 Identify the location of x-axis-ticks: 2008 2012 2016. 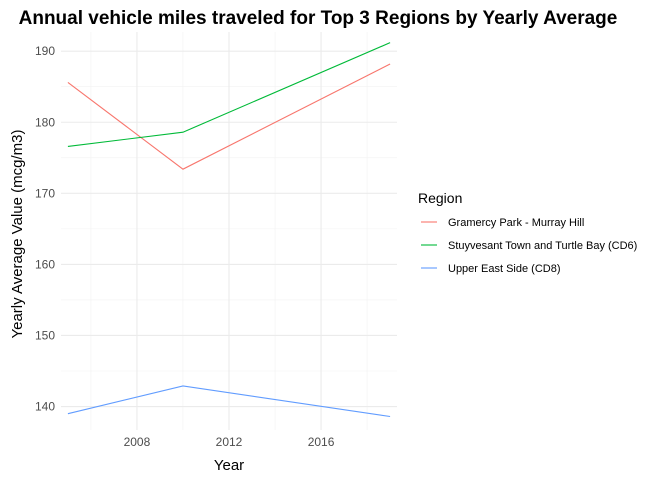
(229, 442).